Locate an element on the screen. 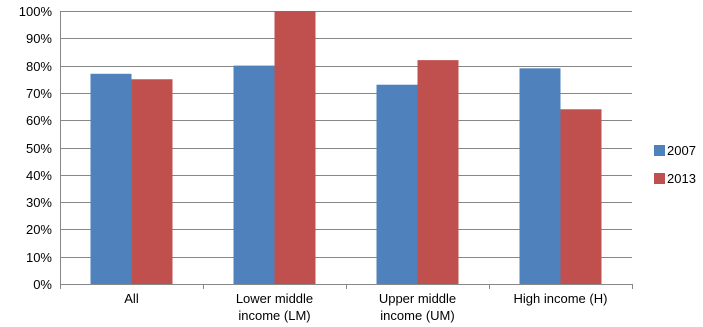  y-tick-label: 0% is located at coordinates (42, 284).